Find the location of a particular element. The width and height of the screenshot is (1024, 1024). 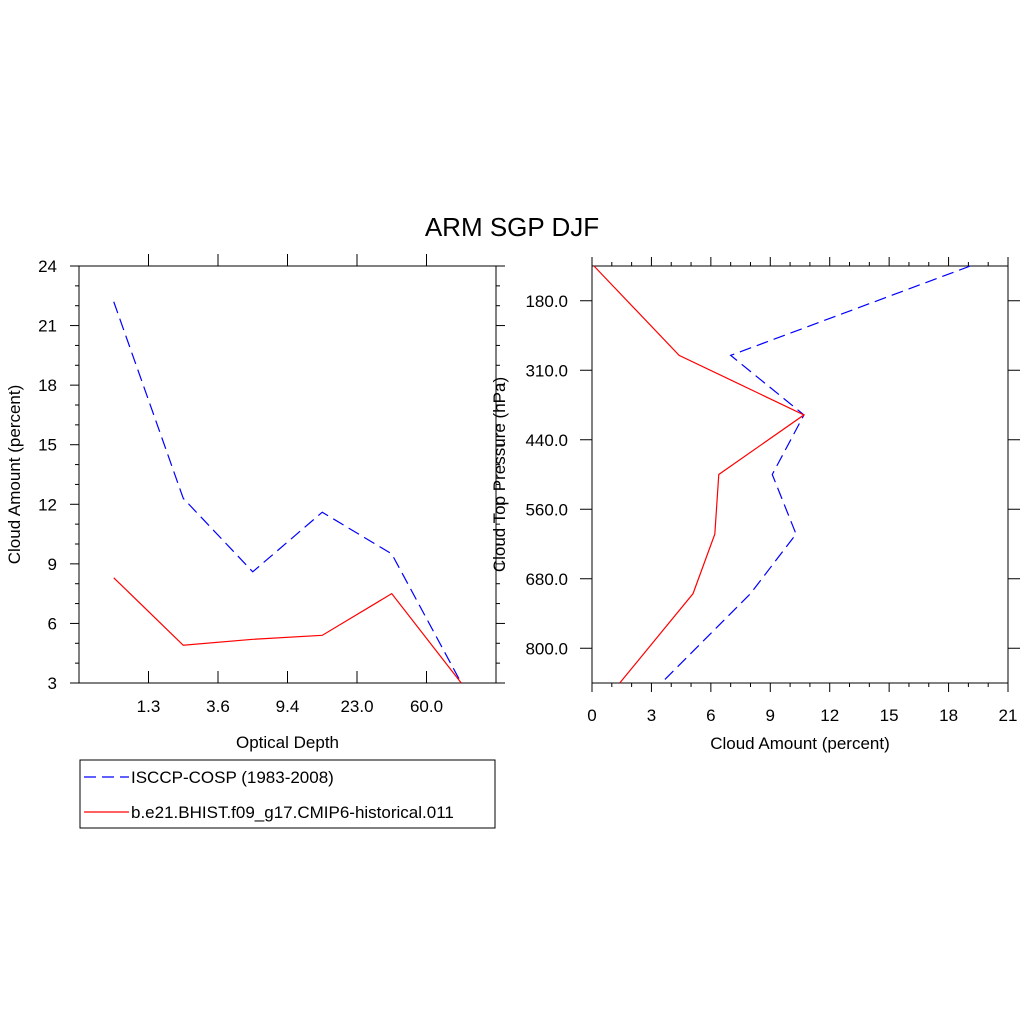

y-tick-label: 3 is located at coordinates (52, 683).